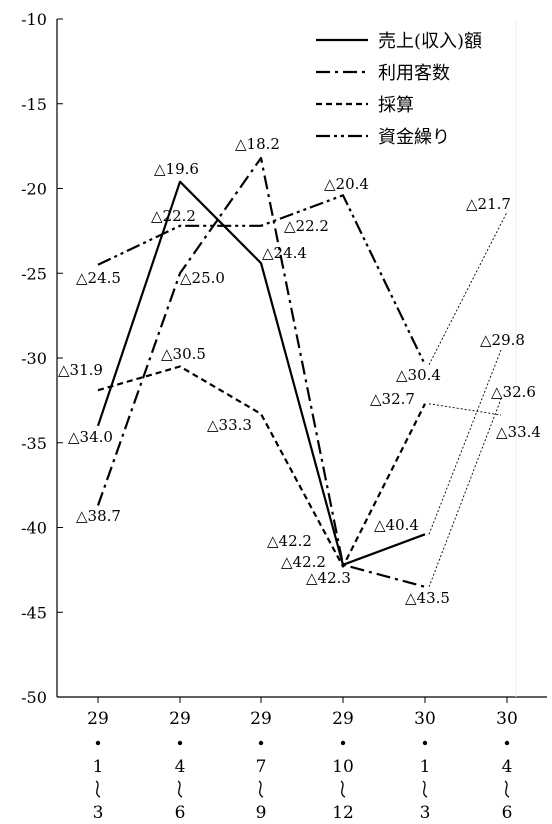 Image resolution: width=552 pixels, height=824 pixels. What do you see at coordinates (90, 437) in the screenshot?
I see `data-label: △34.0` at bounding box center [90, 437].